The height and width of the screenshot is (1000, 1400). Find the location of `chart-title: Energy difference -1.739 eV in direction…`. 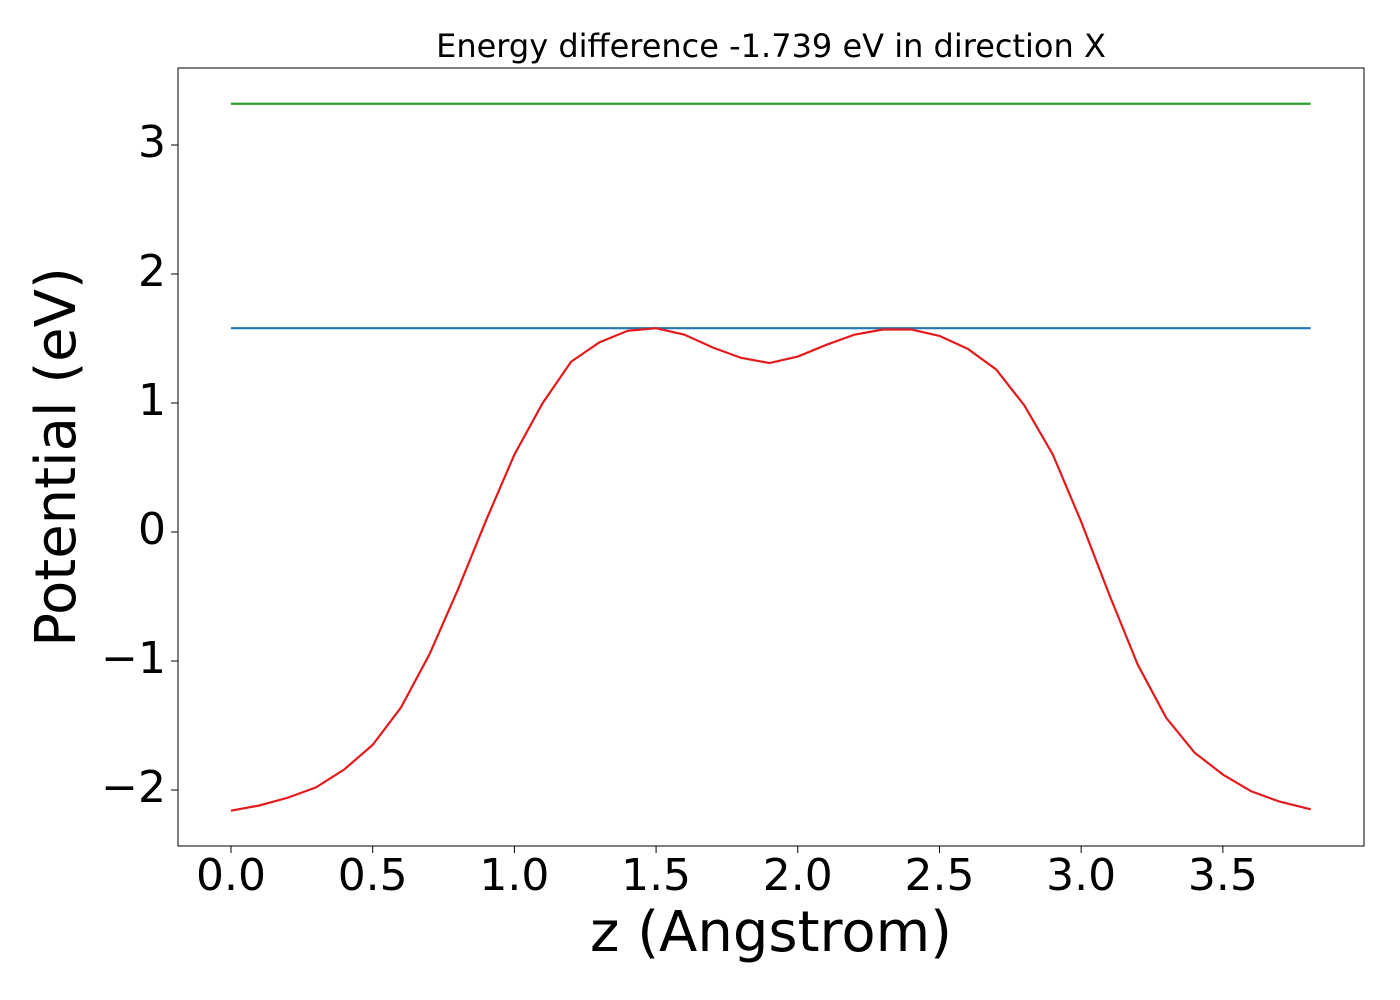

chart-title: Energy difference -1.739 eV in direction… is located at coordinates (771, 46).